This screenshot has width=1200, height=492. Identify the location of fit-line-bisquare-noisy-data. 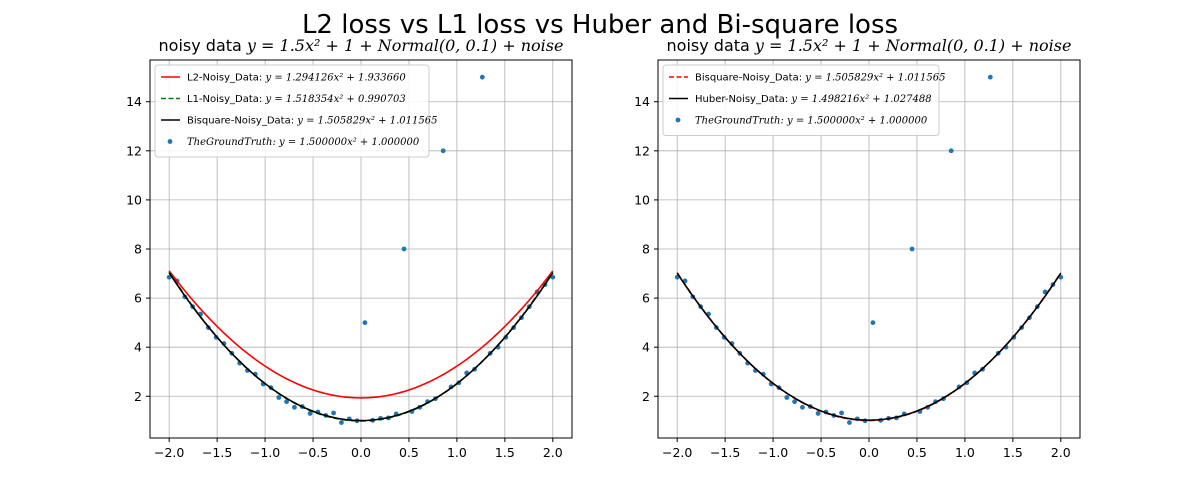
(361, 347).